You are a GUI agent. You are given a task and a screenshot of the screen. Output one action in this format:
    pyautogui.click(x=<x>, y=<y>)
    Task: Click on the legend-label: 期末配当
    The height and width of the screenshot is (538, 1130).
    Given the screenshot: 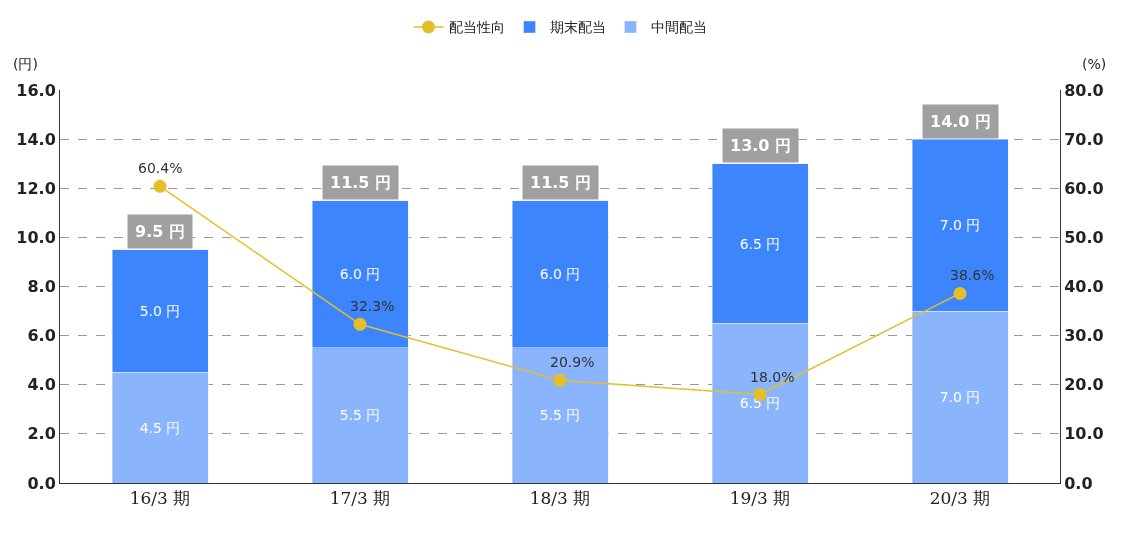 What is the action you would take?
    pyautogui.click(x=577, y=27)
    